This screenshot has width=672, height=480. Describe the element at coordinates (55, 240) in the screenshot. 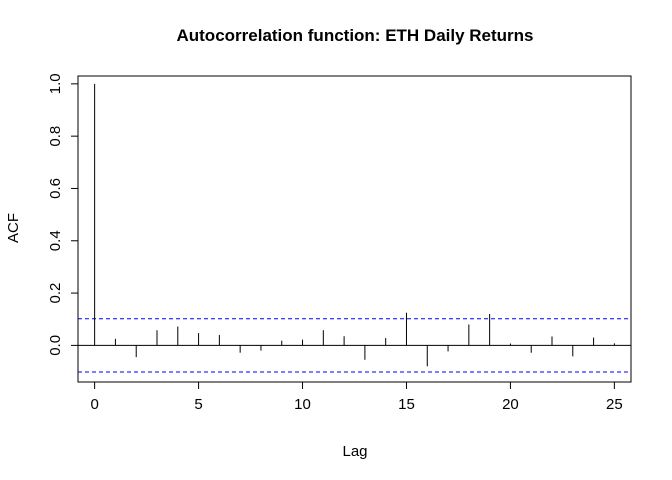

I see `y-tick-label: 0.4` at that location.